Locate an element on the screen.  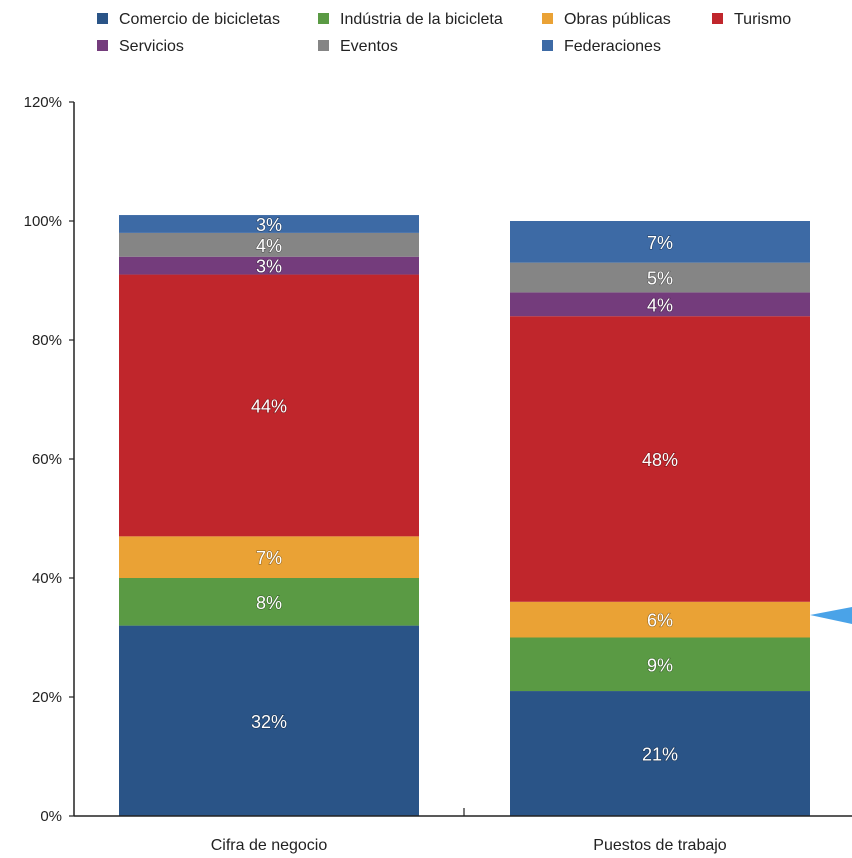
data-label: 6% is located at coordinates (660, 621).